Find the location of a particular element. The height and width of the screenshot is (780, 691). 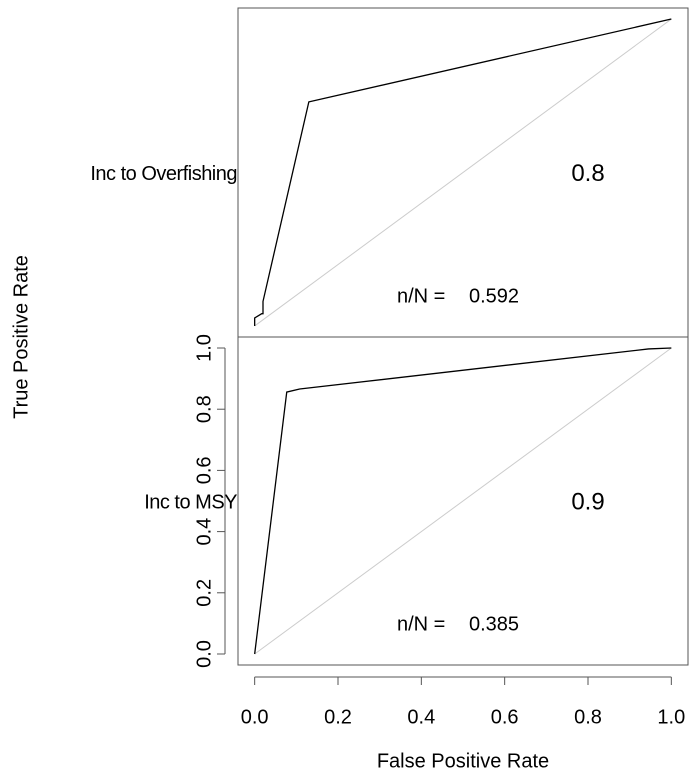

y-tick-label: 0.8 is located at coordinates (204, 409).